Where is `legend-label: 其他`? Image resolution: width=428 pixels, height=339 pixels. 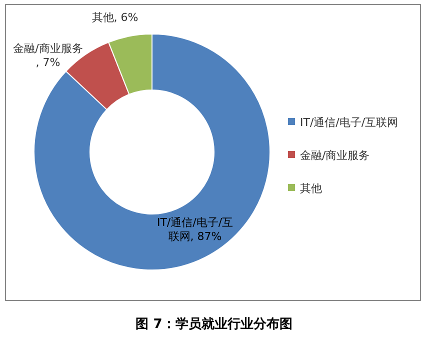 legend-label: 其他 is located at coordinates (311, 188).